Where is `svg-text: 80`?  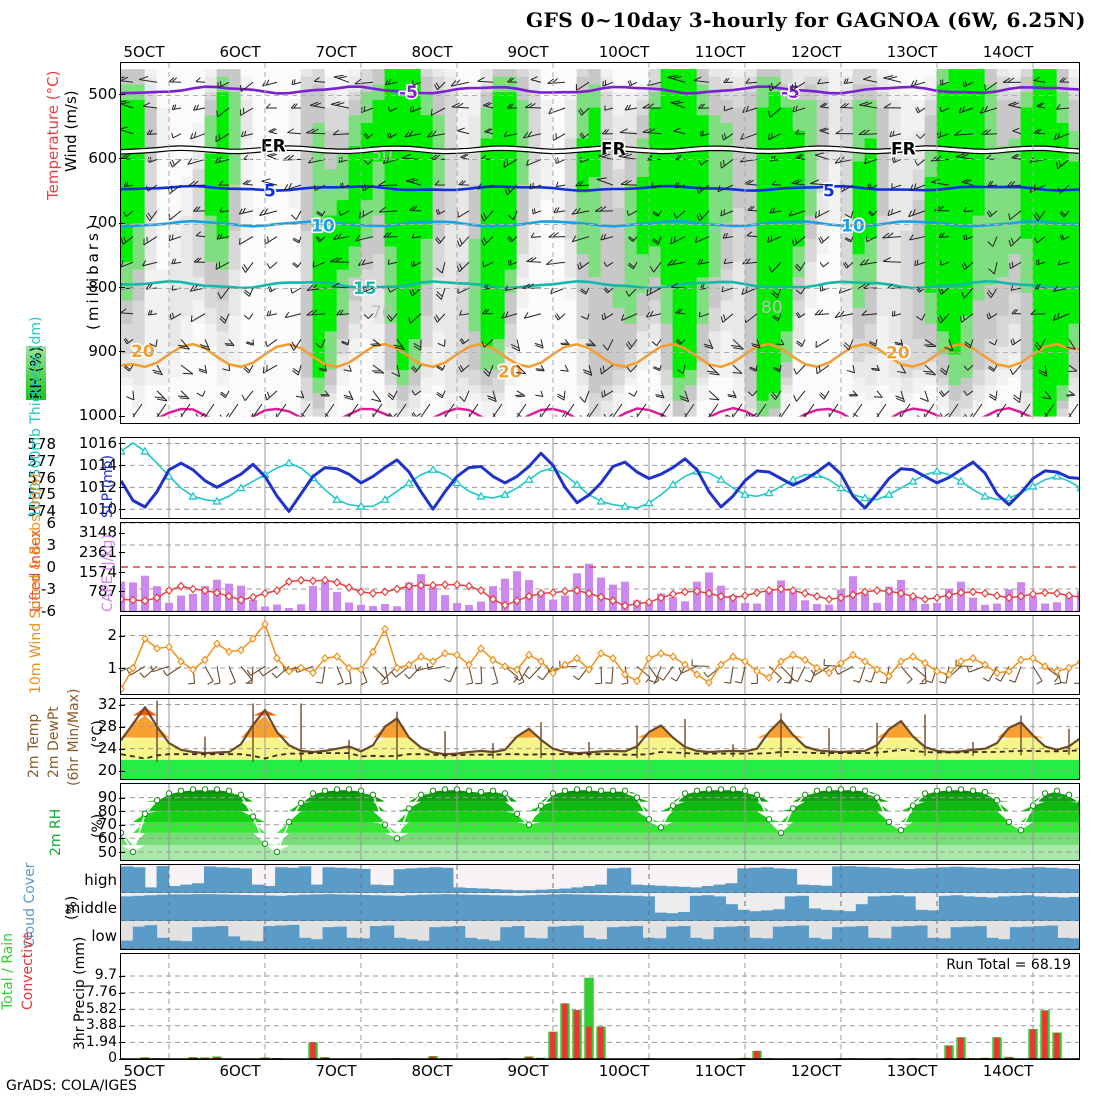
svg-text: 80 is located at coordinates (772, 308).